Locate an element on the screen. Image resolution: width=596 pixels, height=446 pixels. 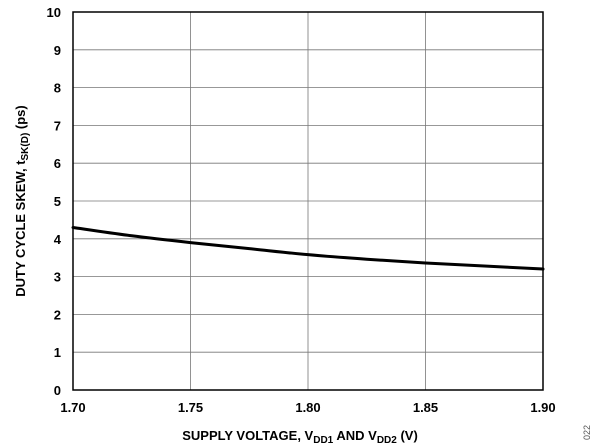
series-layer is located at coordinates (308, 248).